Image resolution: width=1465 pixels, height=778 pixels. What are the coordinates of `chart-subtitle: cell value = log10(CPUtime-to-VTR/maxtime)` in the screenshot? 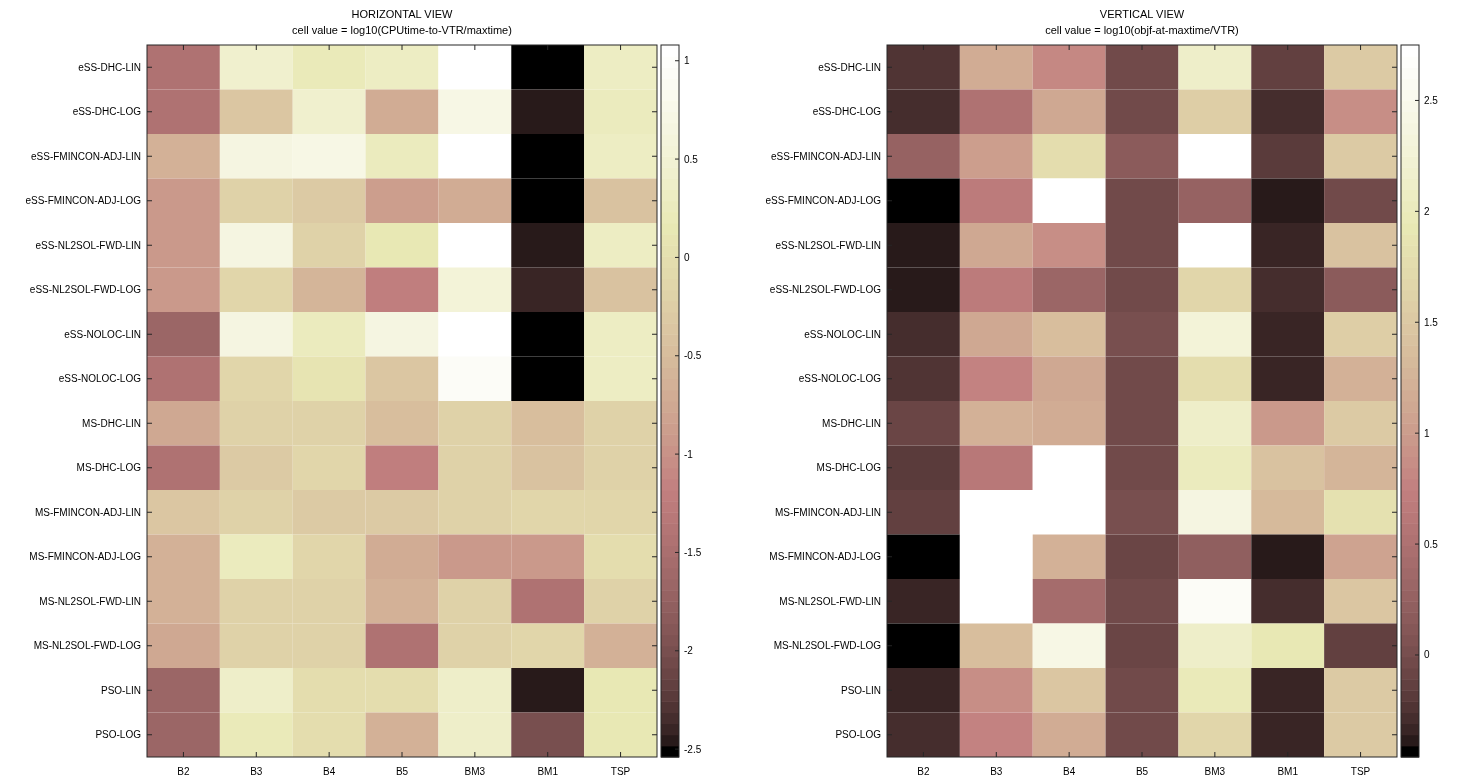 It's located at (402, 30).